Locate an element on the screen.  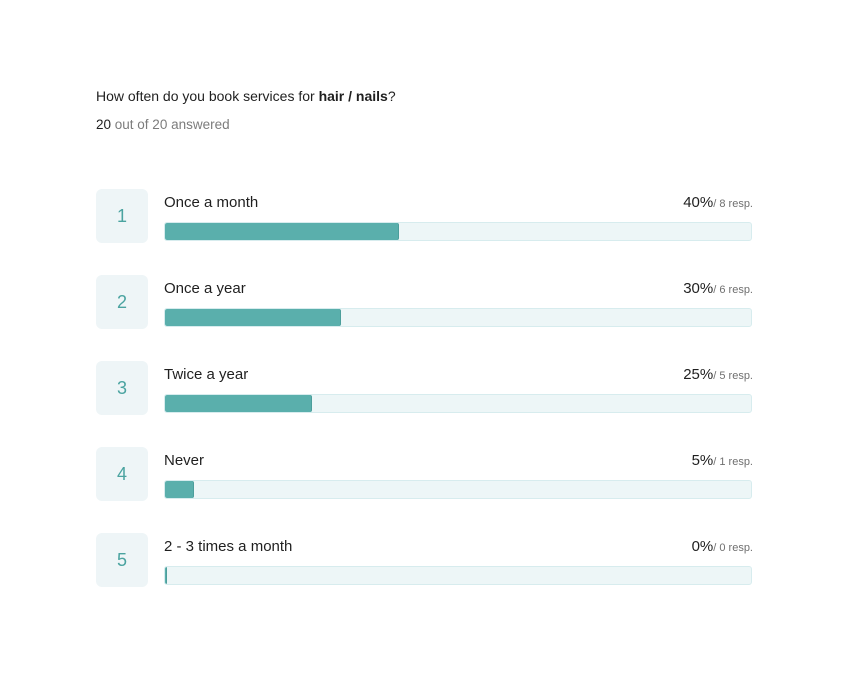
answered-count: 20 is located at coordinates (104, 124).